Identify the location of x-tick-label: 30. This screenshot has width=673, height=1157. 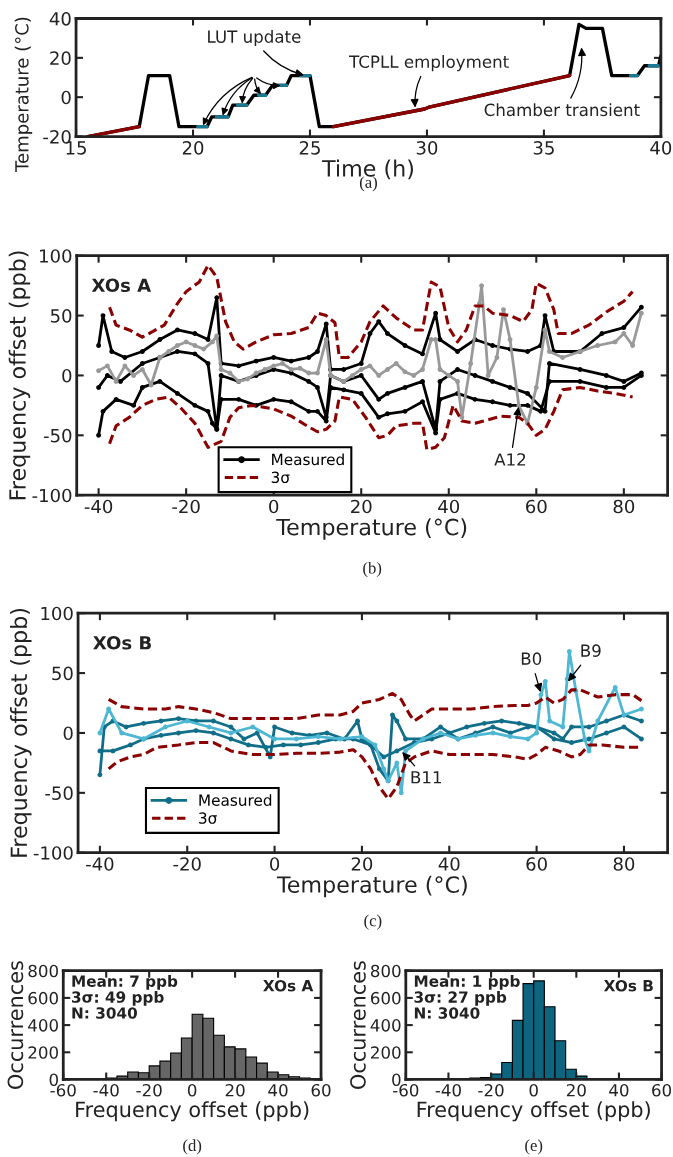
(427, 148).